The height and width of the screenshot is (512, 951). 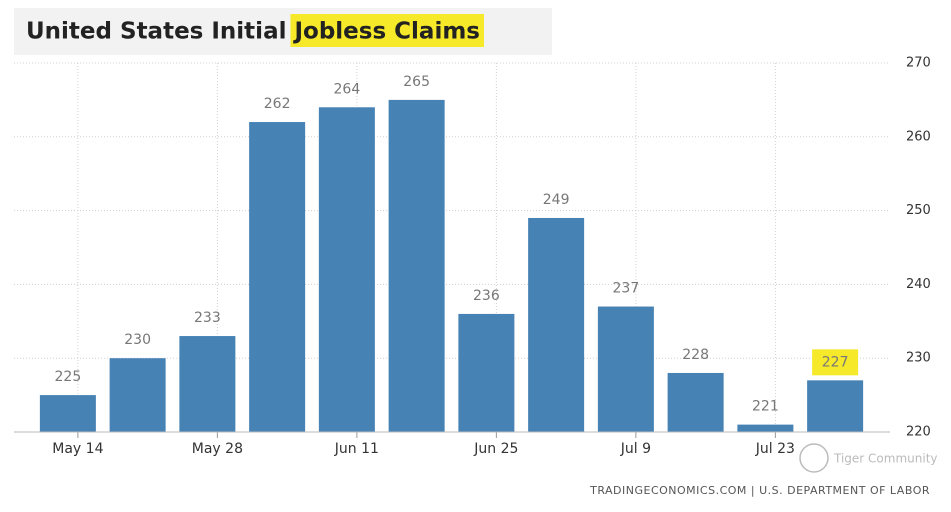 What do you see at coordinates (356, 449) in the screenshot?
I see `x-tick-label: Jun 11` at bounding box center [356, 449].